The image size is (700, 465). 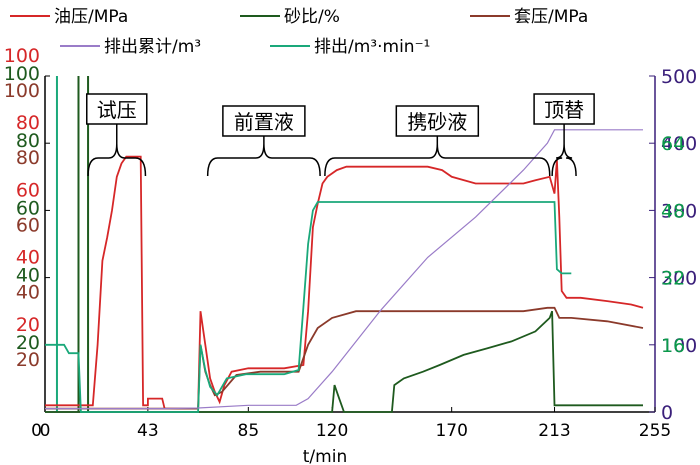 What do you see at coordinates (372, 47) in the screenshot?
I see `legend-label: 排出/m³·min⁻¹` at bounding box center [372, 47].